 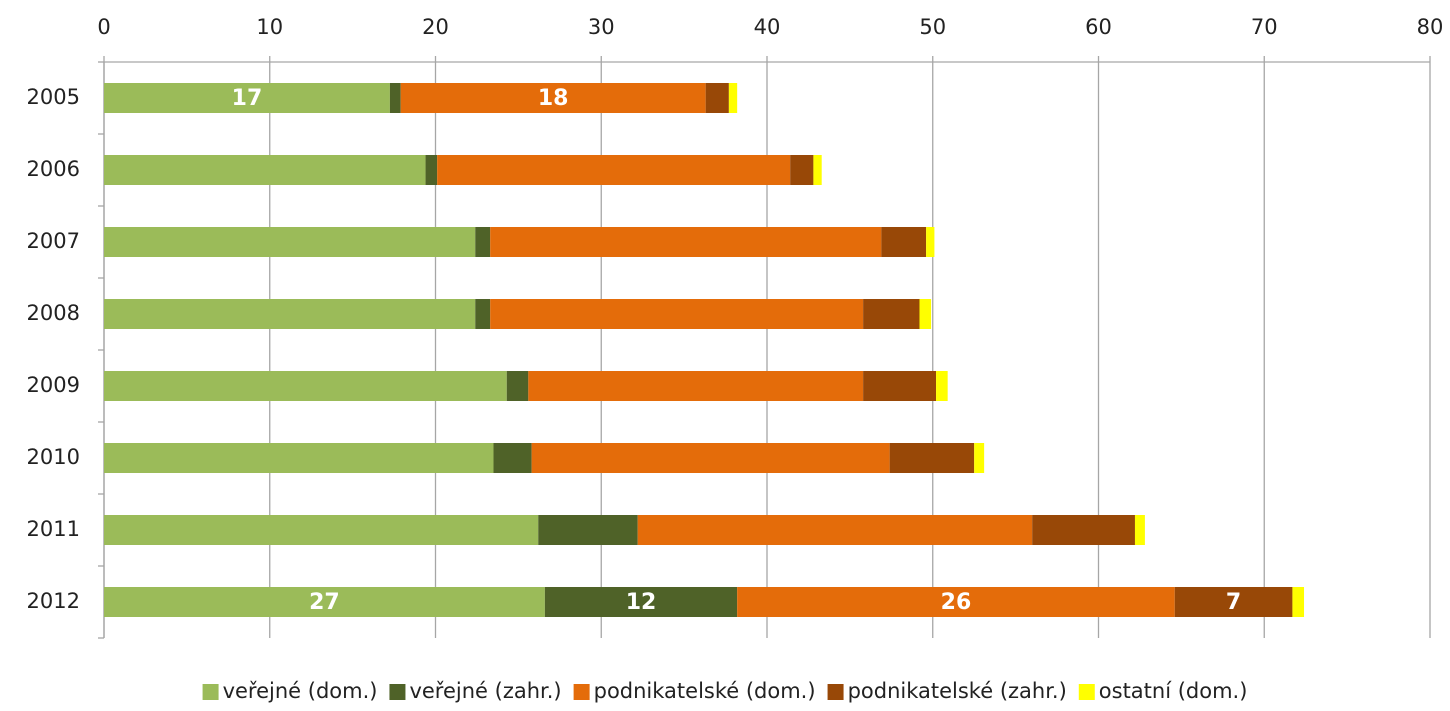 I want to click on x-tick-label: 10, so click(x=269, y=27).